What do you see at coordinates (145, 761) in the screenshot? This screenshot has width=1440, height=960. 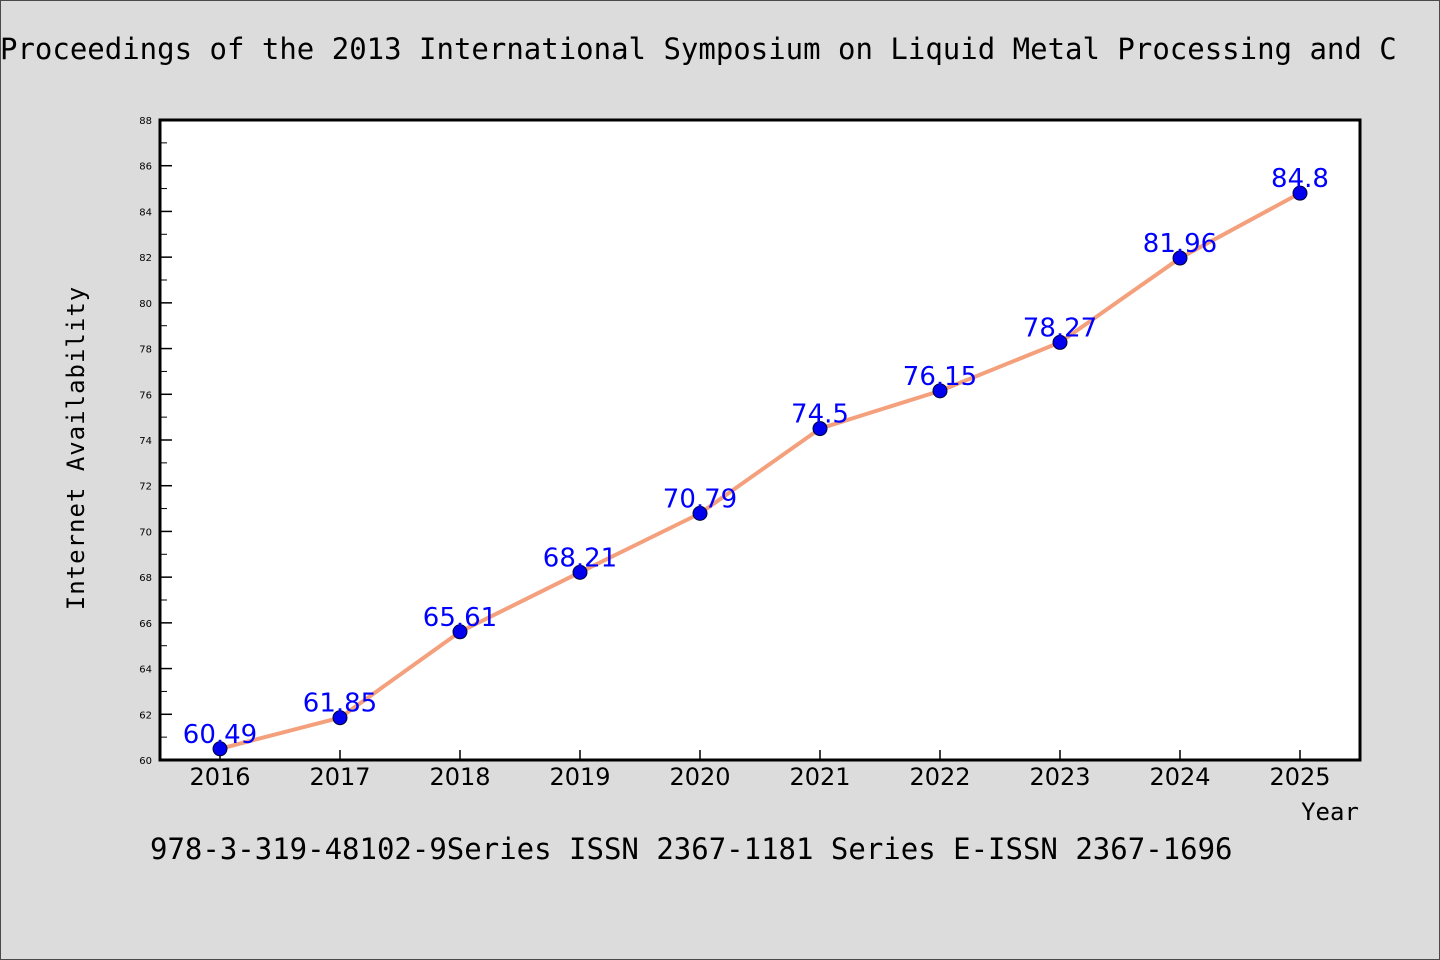 I see `y-tick-label: 60` at bounding box center [145, 761].